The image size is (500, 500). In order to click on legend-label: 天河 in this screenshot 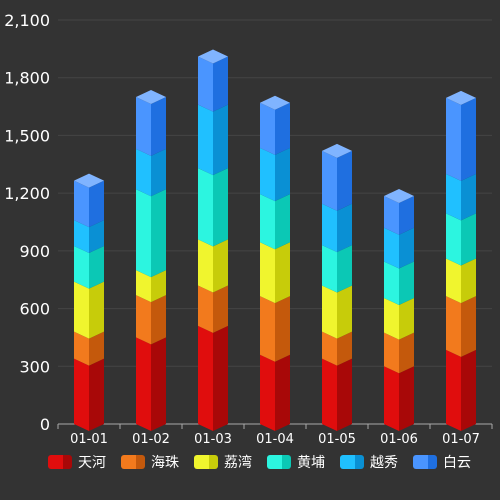, I will do `click(92, 463)`.